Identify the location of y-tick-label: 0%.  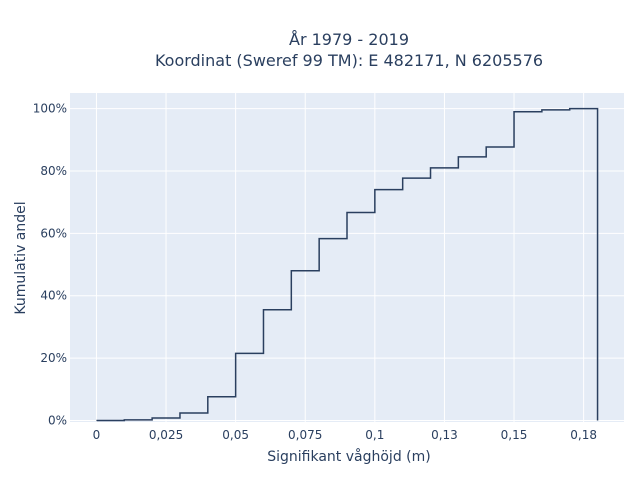
(57, 420).